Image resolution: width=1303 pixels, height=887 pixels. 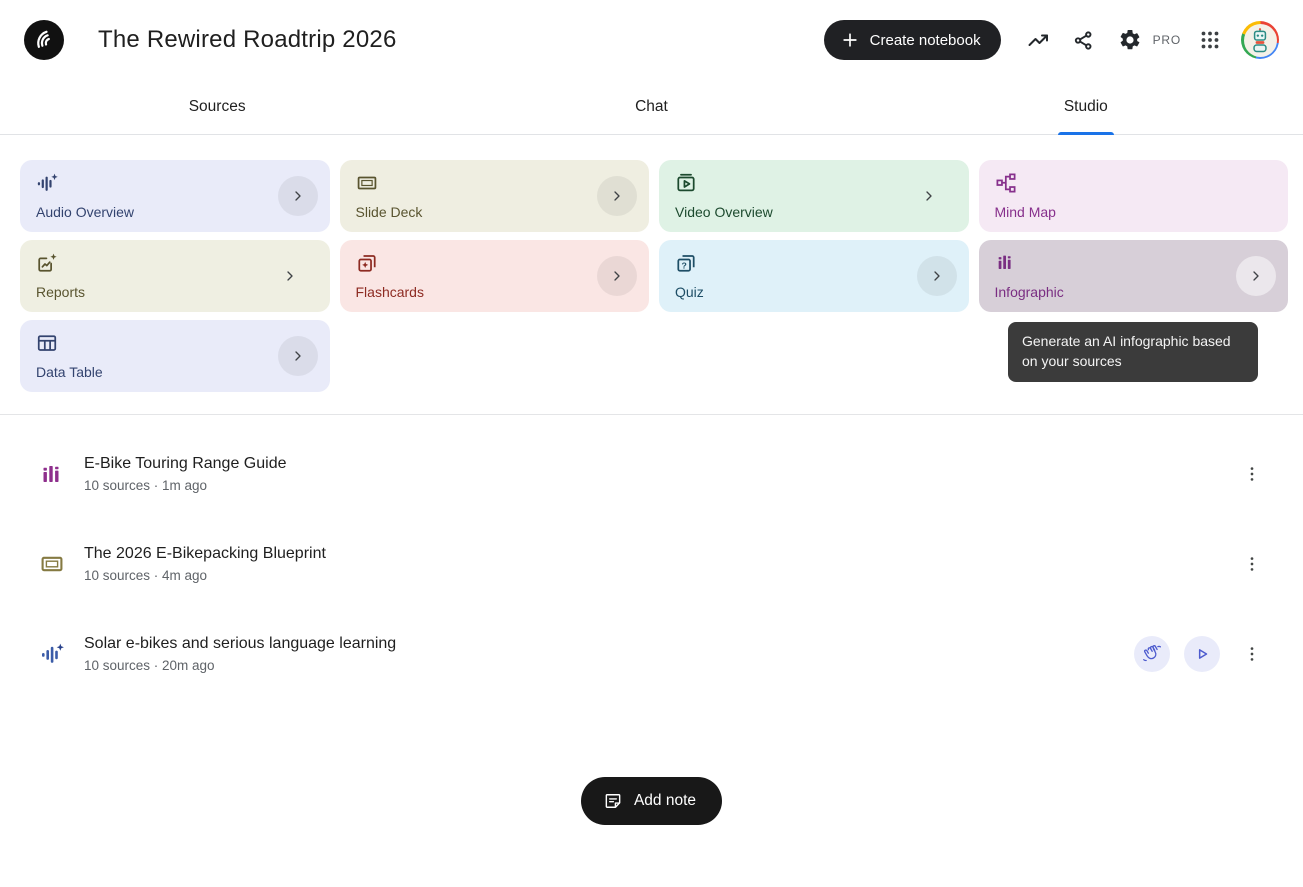 I want to click on play-audio-button, so click(x=1202, y=654).